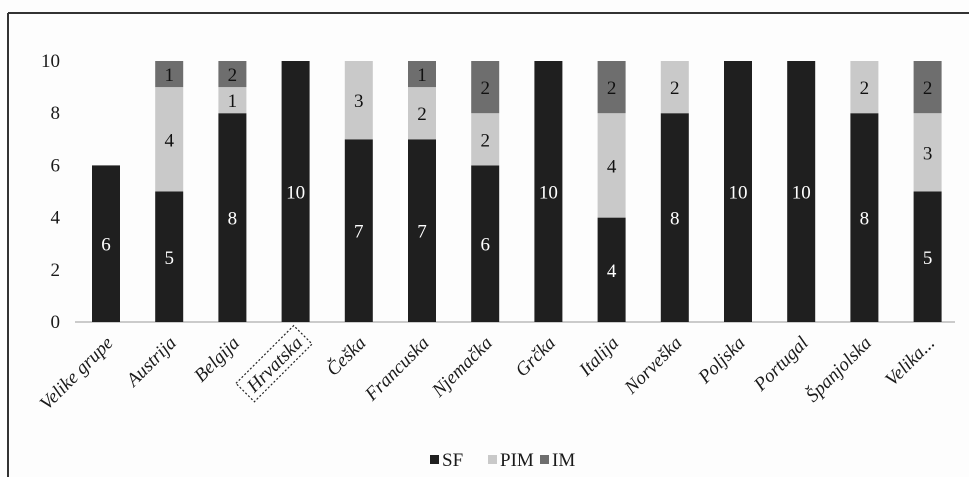 This screenshot has height=477, width=969. What do you see at coordinates (56, 165) in the screenshot?
I see `y-tick-label: 6` at bounding box center [56, 165].